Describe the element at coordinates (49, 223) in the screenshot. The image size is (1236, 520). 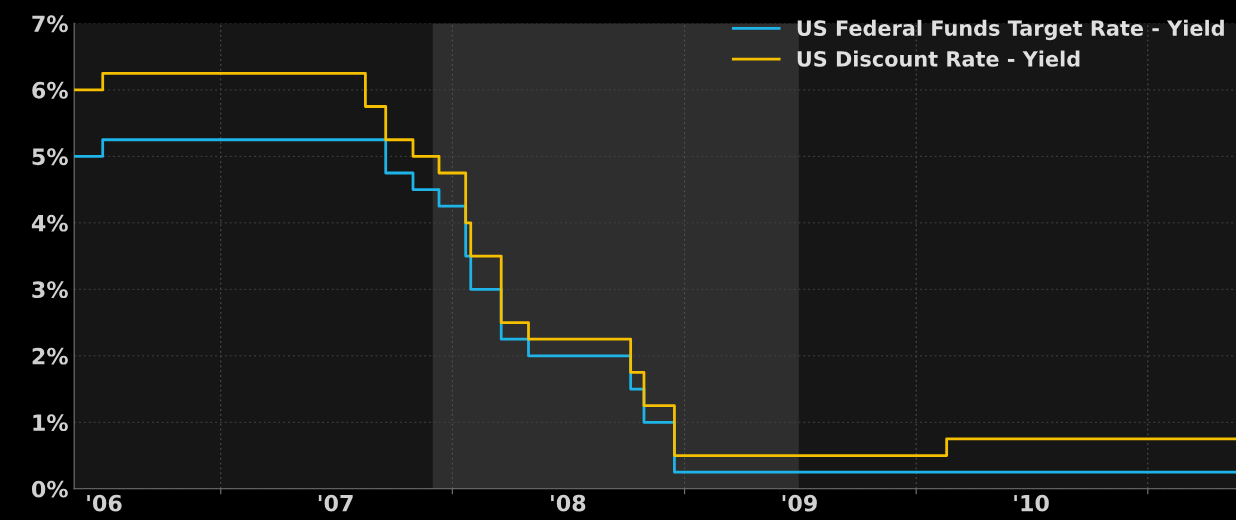
I see `y-tick-label: 4%` at that location.